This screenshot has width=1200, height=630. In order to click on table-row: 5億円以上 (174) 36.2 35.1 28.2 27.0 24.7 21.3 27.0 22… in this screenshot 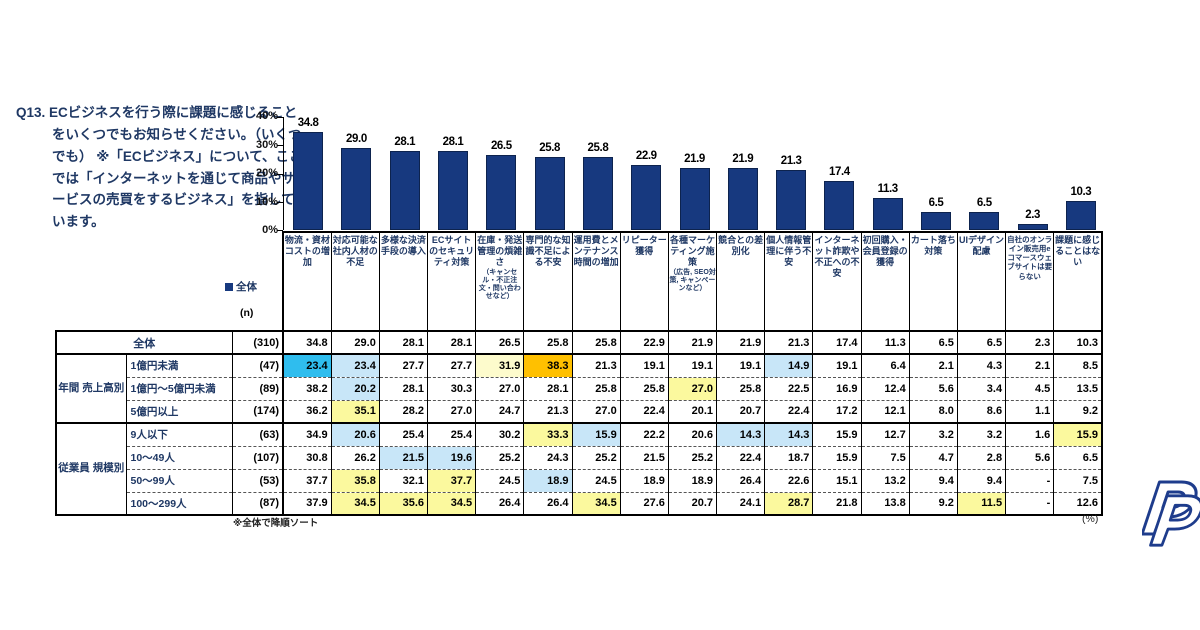, I will do `click(580, 411)`.